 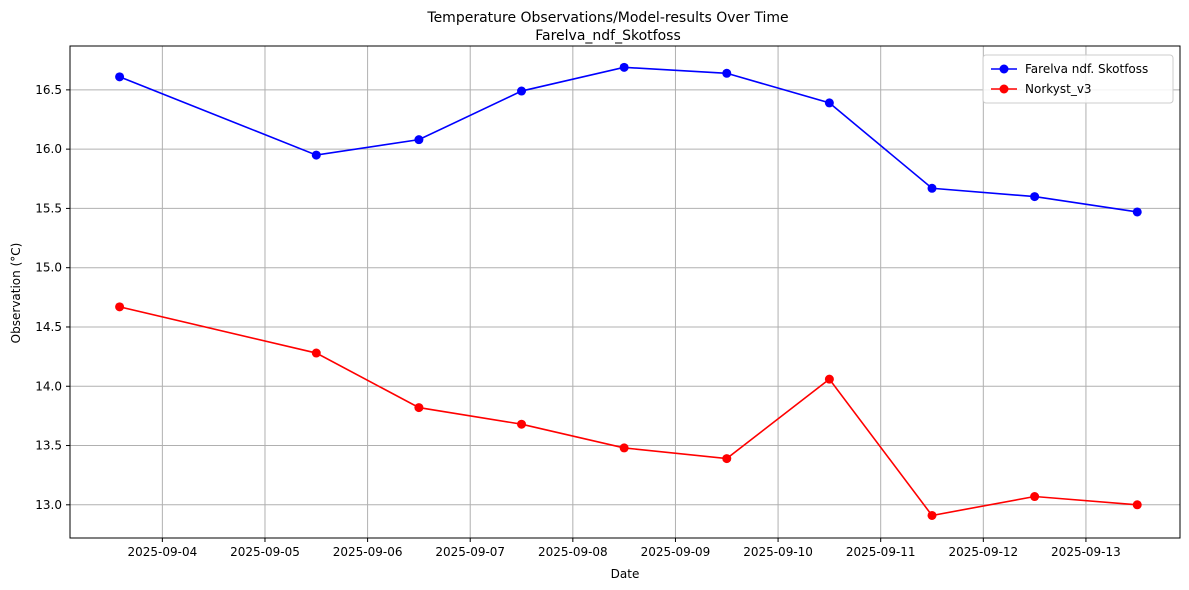 I want to click on legend-label: Norkyst_v3, so click(x=1058, y=89).